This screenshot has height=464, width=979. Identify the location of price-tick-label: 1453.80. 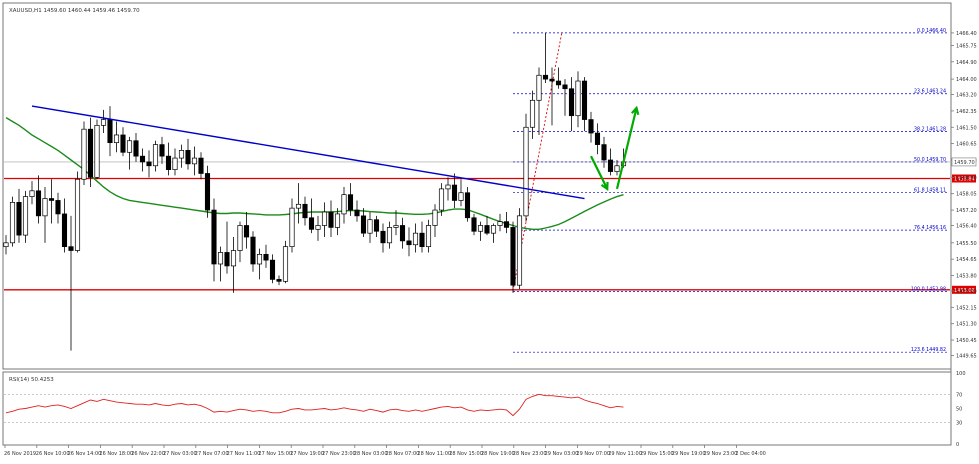
(966, 277).